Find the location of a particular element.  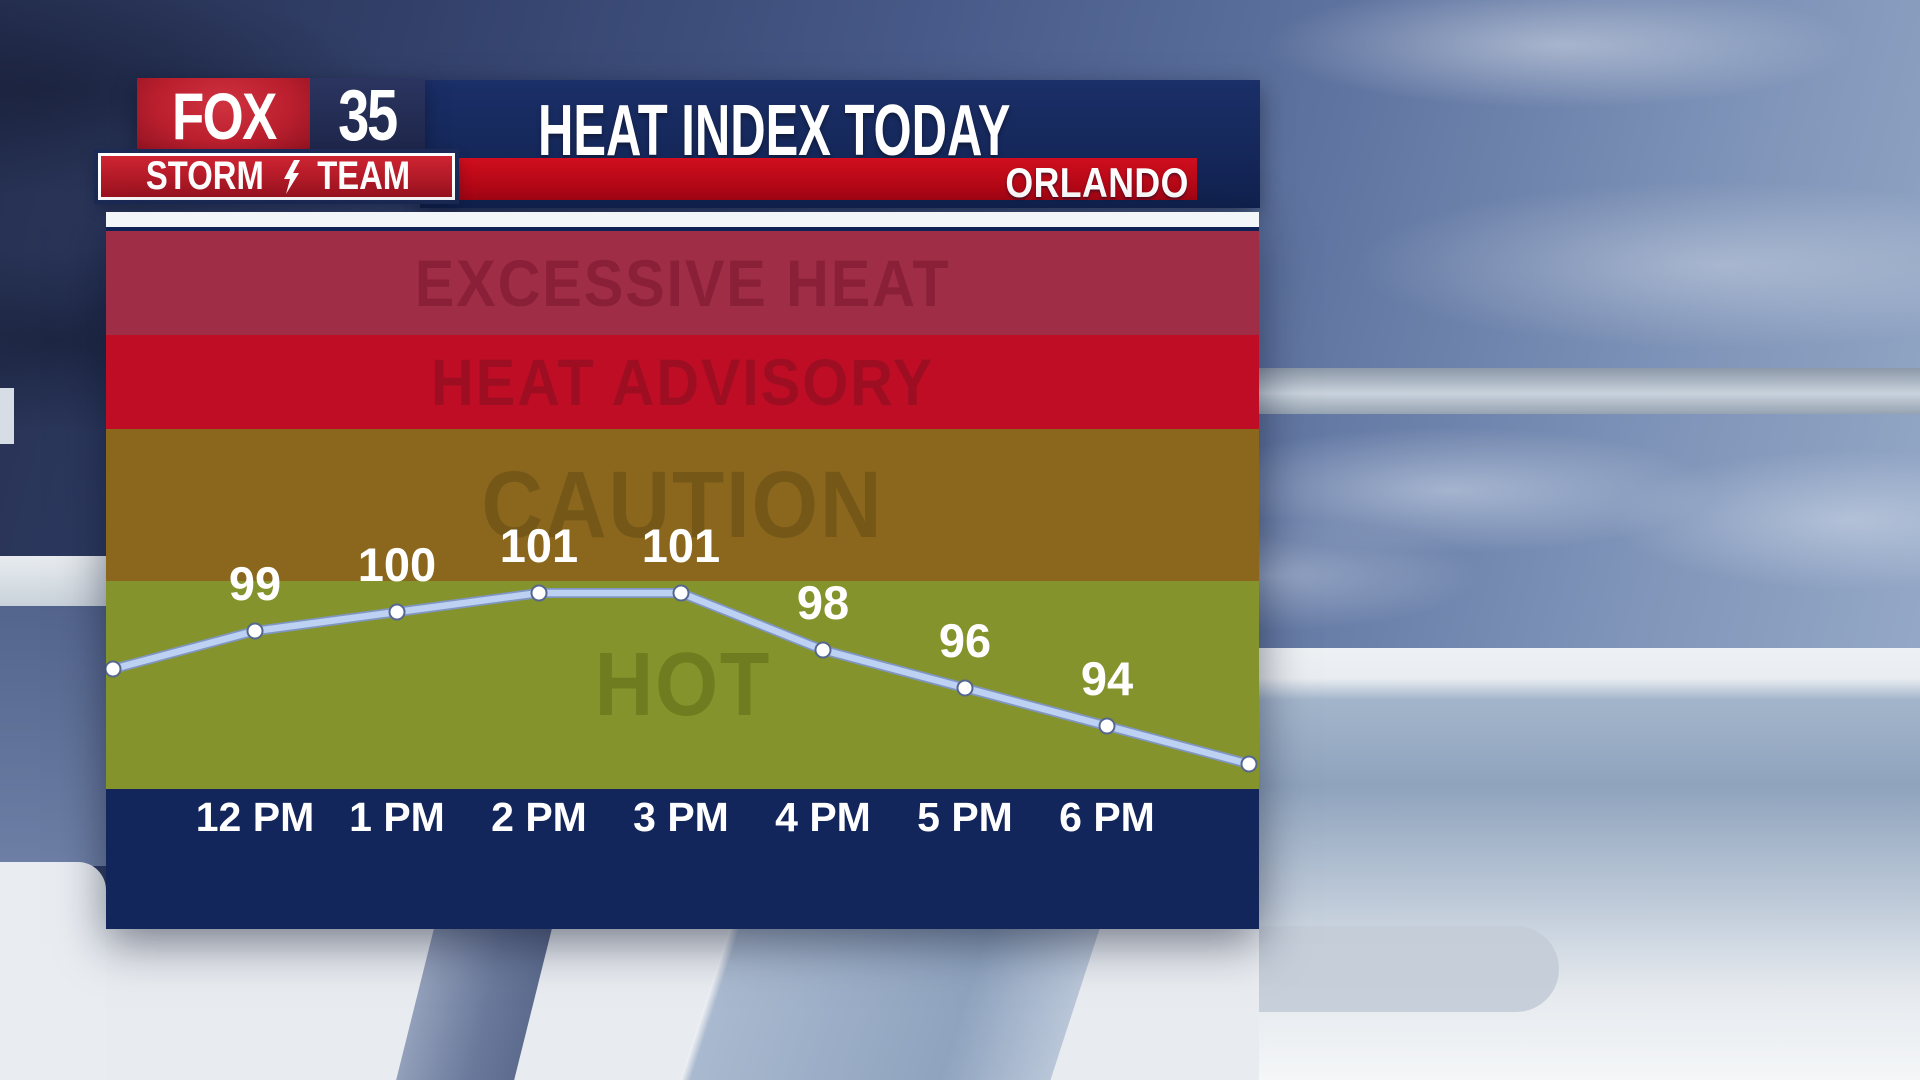

fox-network-label: FOX is located at coordinates (224, 115).